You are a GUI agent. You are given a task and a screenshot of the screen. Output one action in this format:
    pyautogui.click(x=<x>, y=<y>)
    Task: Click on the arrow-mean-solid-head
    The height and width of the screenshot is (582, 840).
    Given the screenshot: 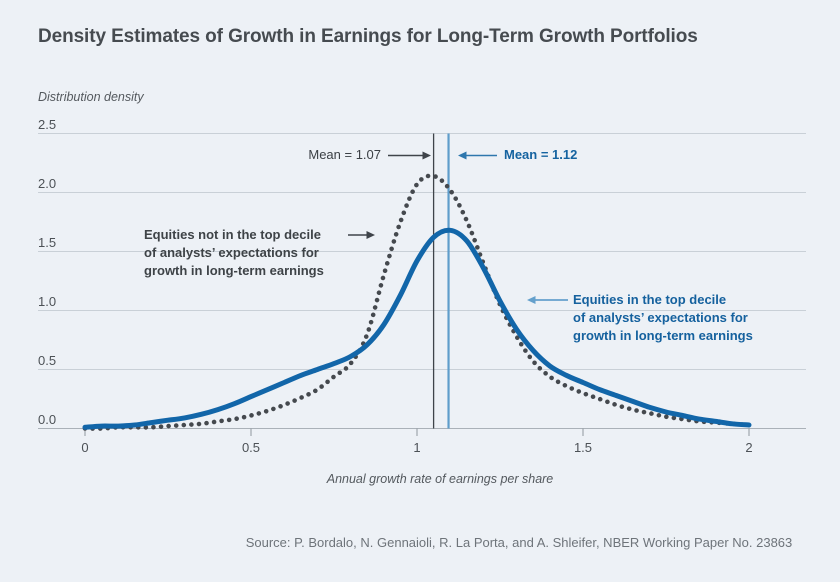 What is the action you would take?
    pyautogui.click(x=462, y=155)
    